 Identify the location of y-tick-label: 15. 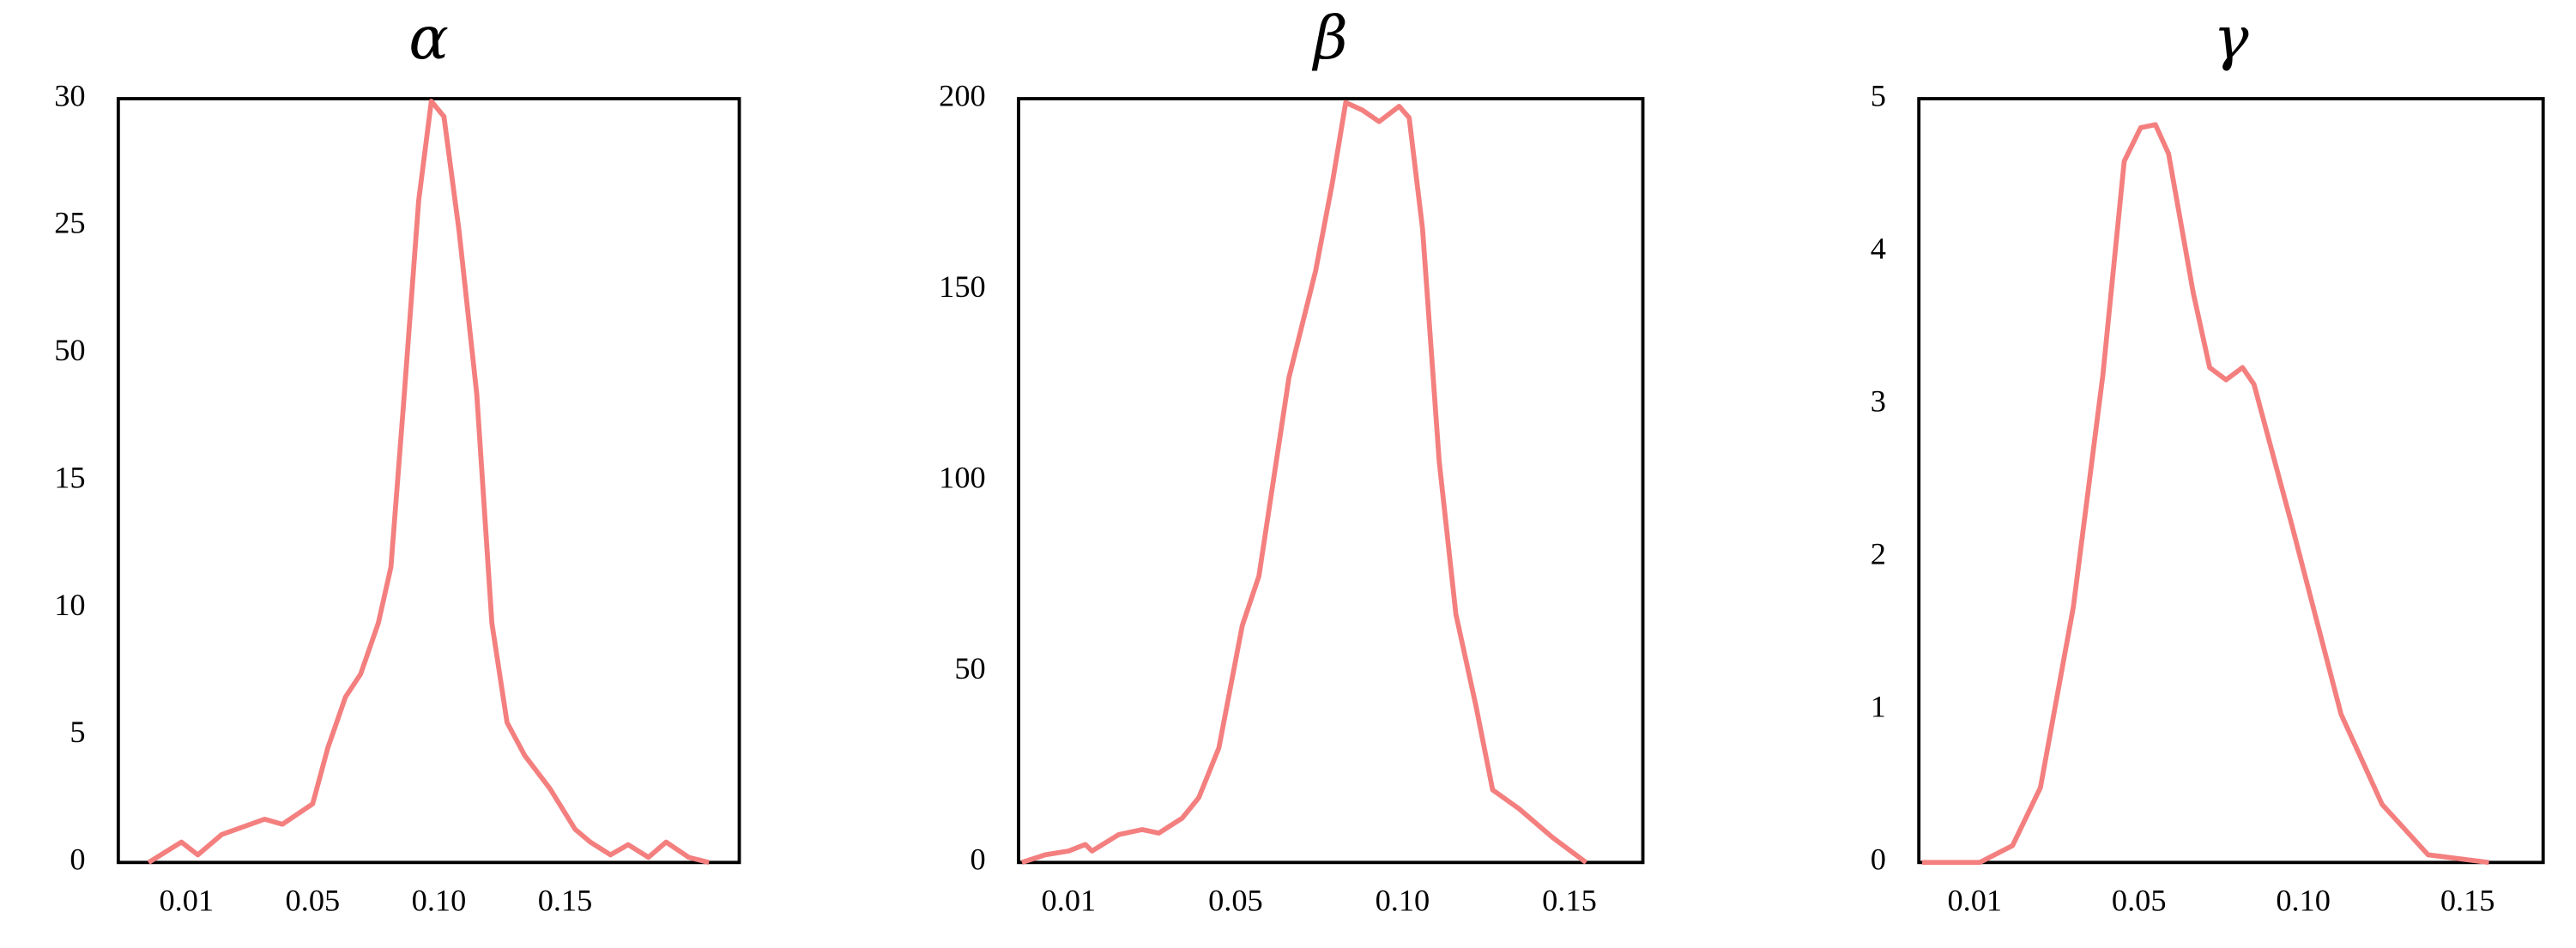
(69, 478).